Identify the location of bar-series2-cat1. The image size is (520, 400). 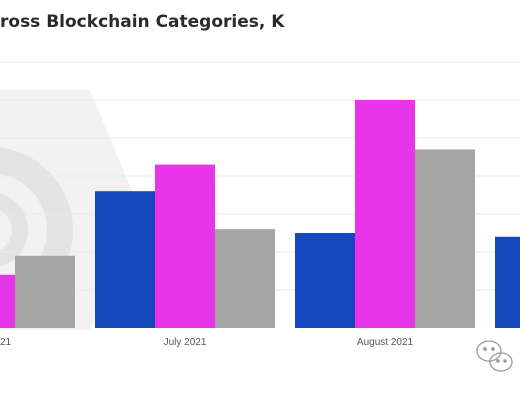
(7, 301).